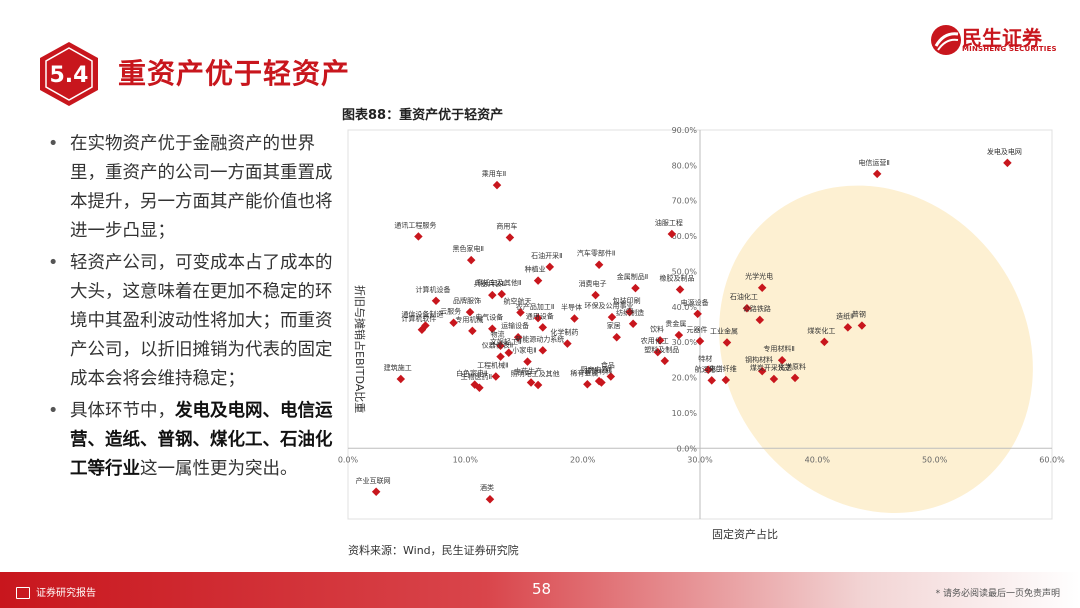  Describe the element at coordinates (415, 224) in the screenshot. I see `data-label: 通讯工程服务` at that location.